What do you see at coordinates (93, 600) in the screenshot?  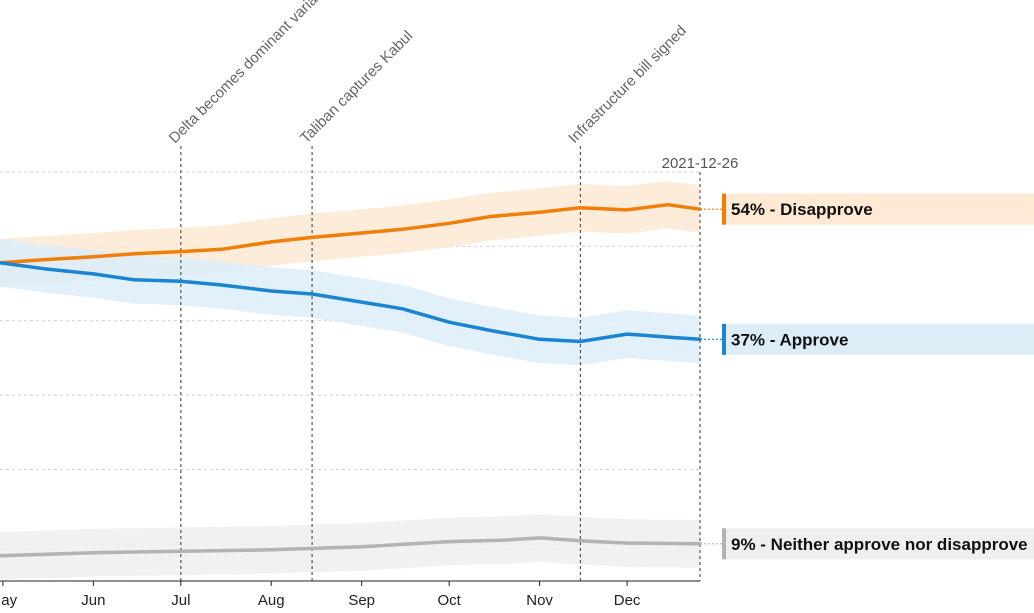 I see `x-tick-label: Jun` at bounding box center [93, 600].